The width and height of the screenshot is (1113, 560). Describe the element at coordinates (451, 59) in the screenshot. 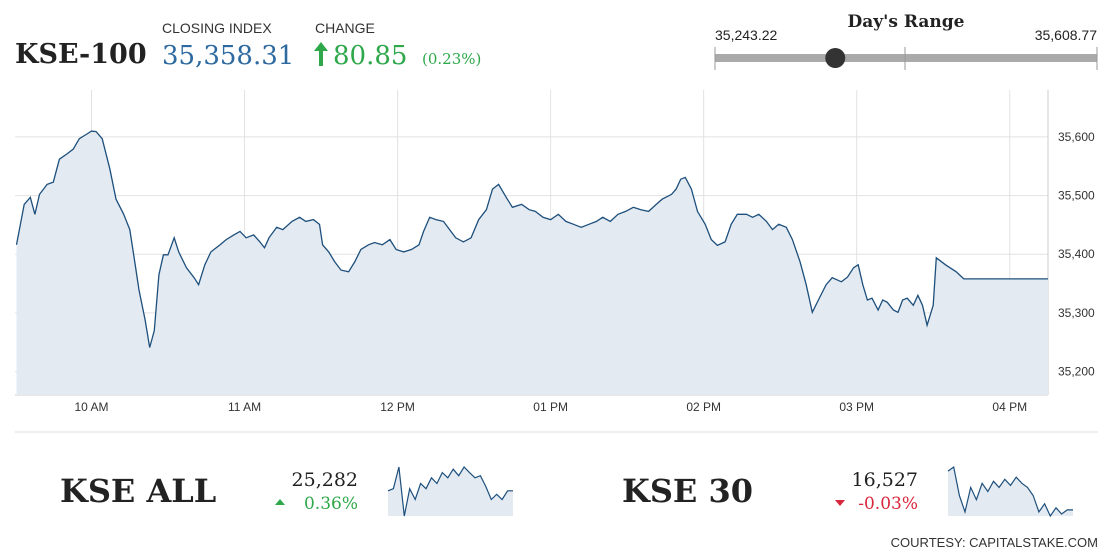

I see `change-percent: (0.23%)` at that location.